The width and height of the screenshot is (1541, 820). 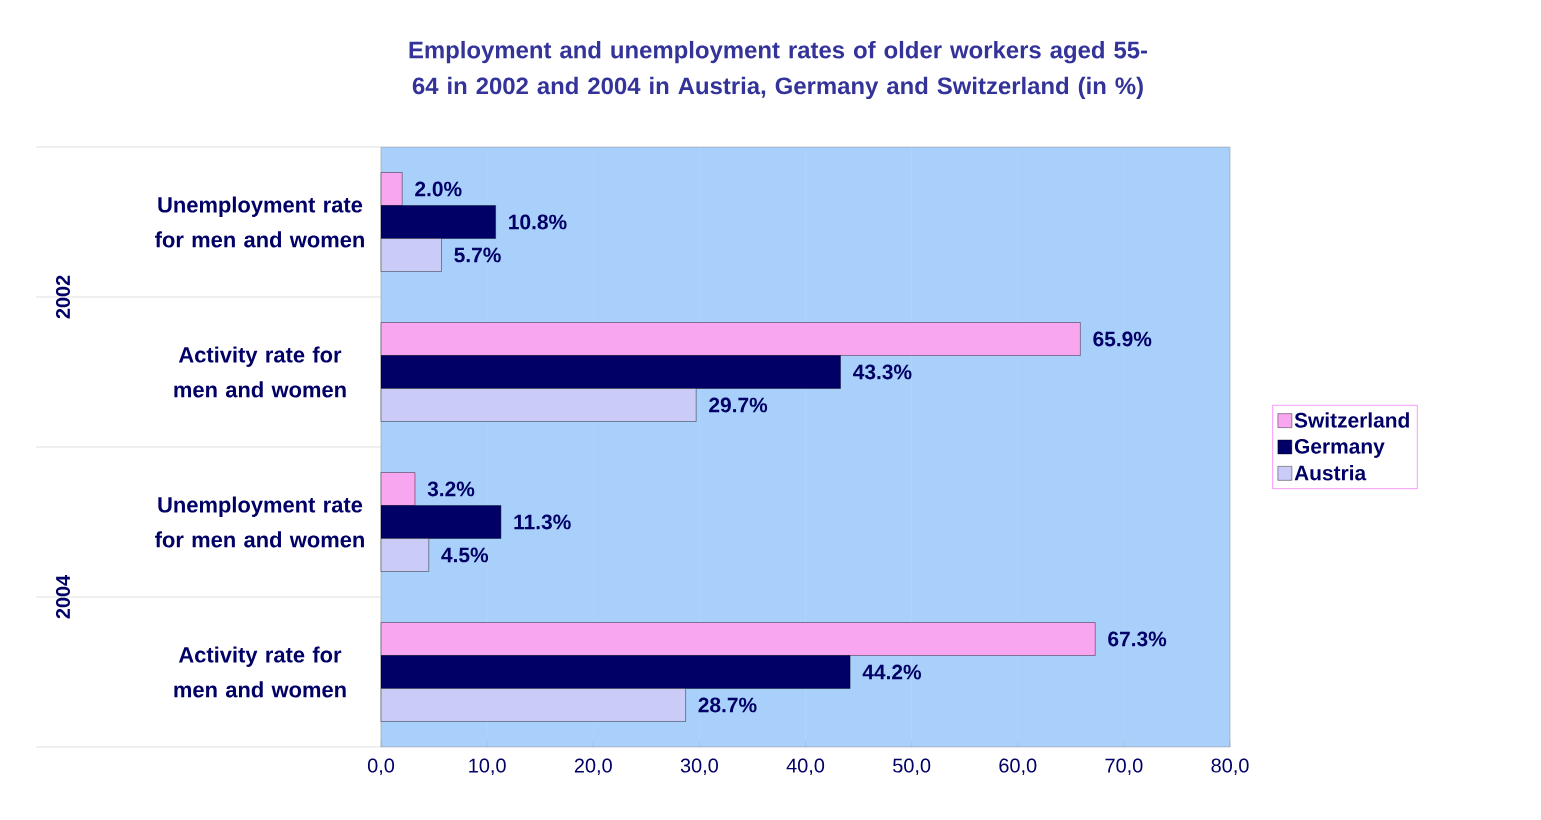 I want to click on x-tick-label: 50,0, so click(x=912, y=766).